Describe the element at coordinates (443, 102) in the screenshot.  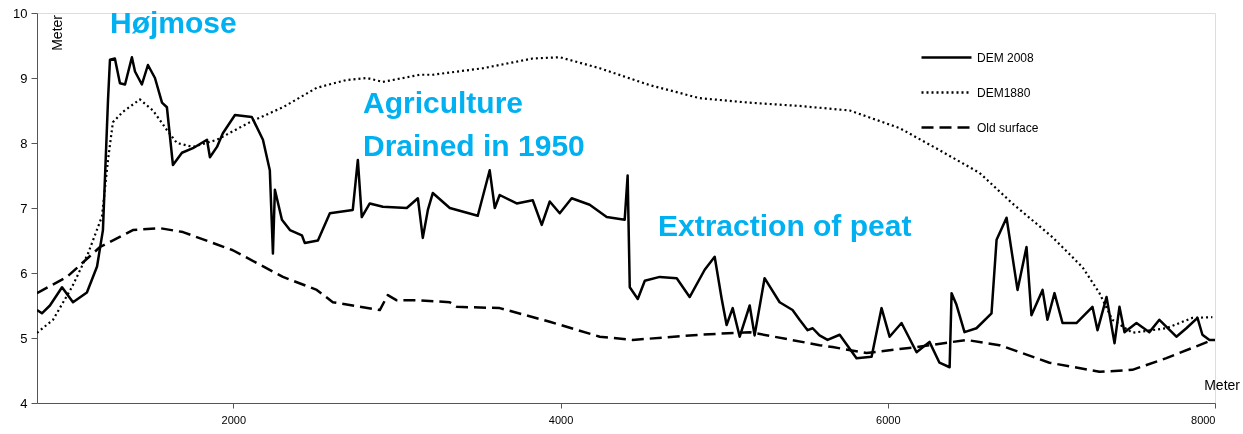
I see `annotation: Agriculture` at that location.